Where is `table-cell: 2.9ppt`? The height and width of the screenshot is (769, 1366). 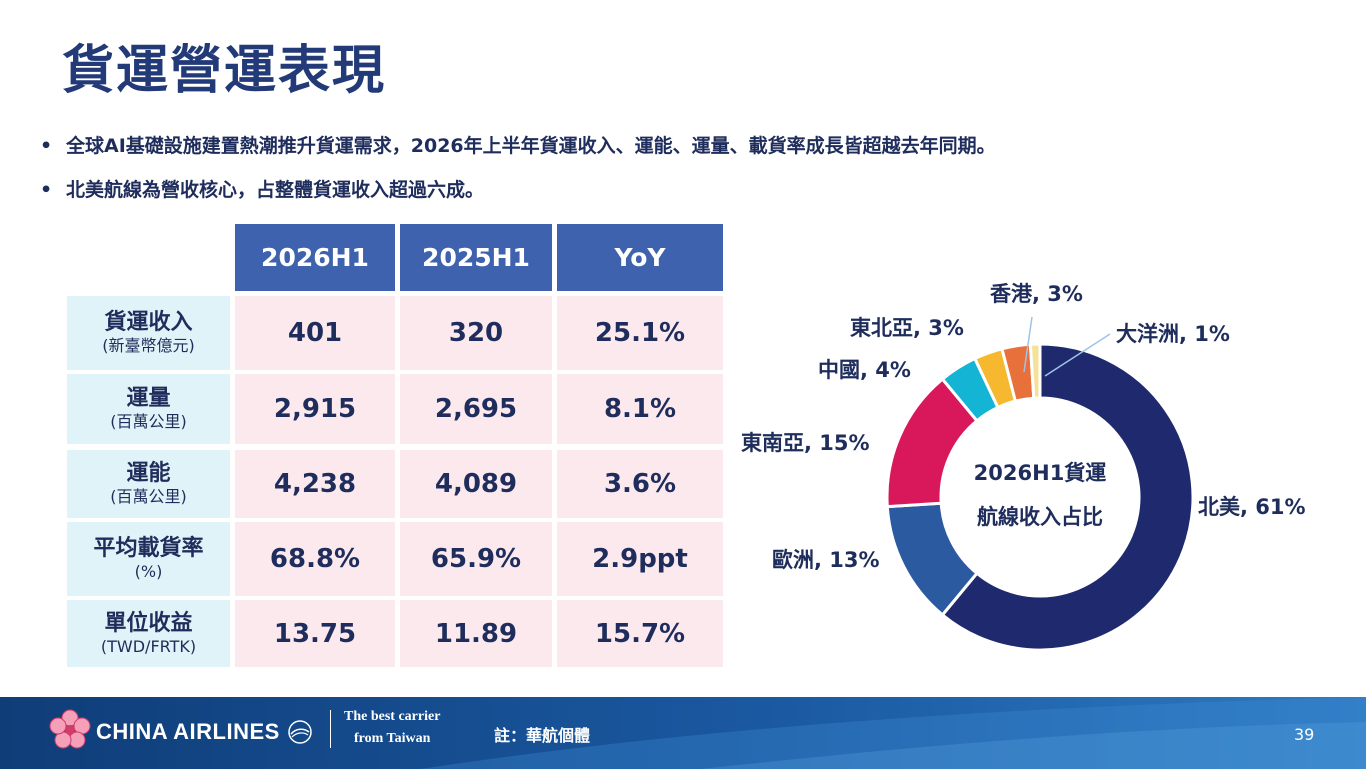
table-cell: 2.9ppt is located at coordinates (640, 559).